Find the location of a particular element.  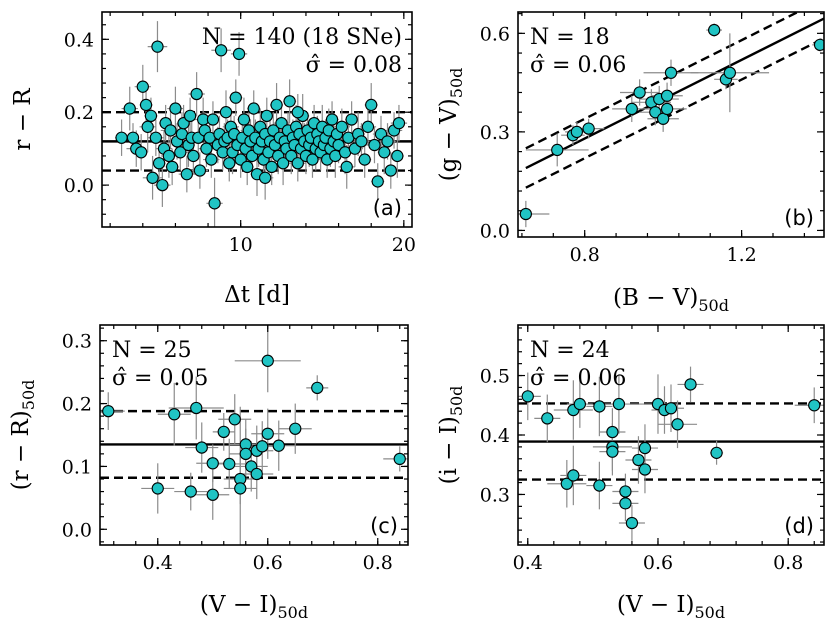

annotation-line: σ̂ = 0.05 is located at coordinates (160, 378).